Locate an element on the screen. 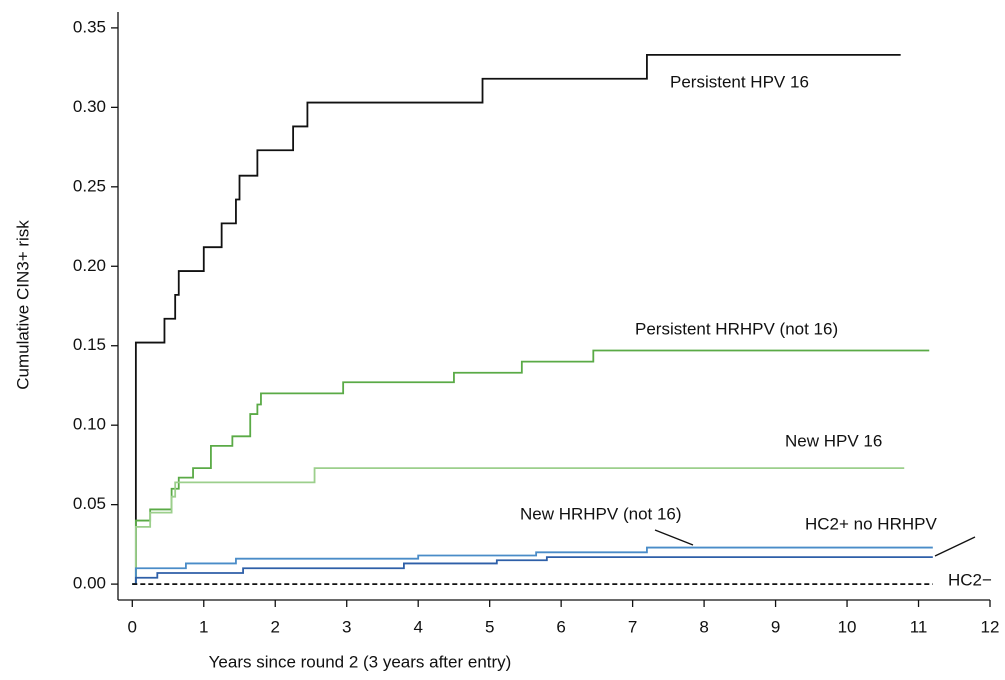 The image size is (1005, 680). x-tick-label: 5 is located at coordinates (489, 626).